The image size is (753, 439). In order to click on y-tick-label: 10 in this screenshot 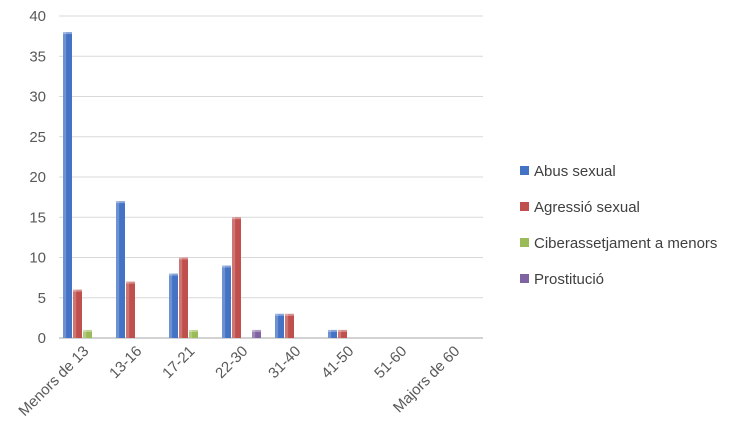, I will do `click(37, 258)`.